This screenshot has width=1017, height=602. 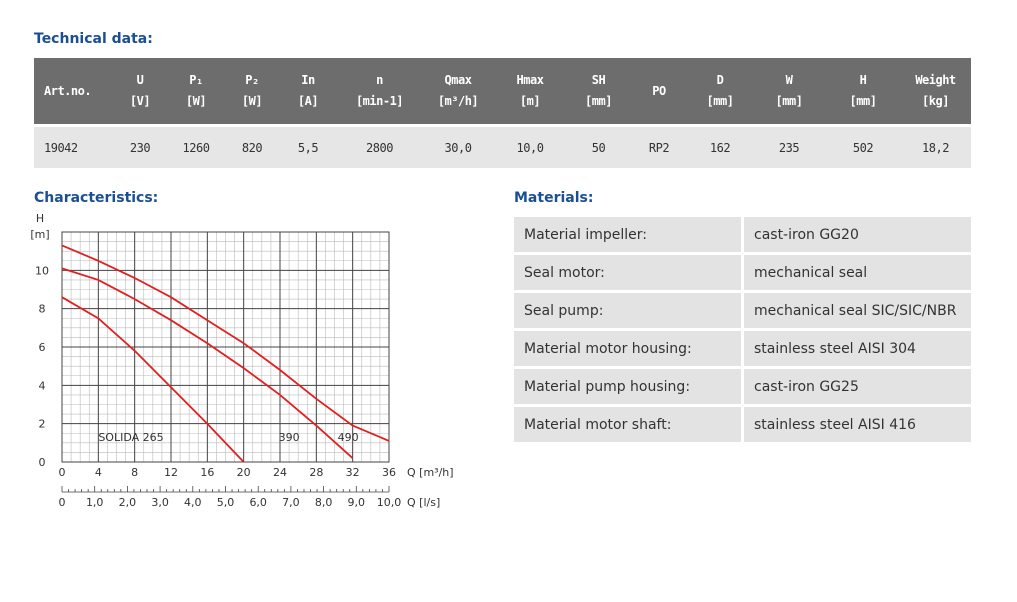 I want to click on x-tick-label: 36, so click(x=389, y=472).